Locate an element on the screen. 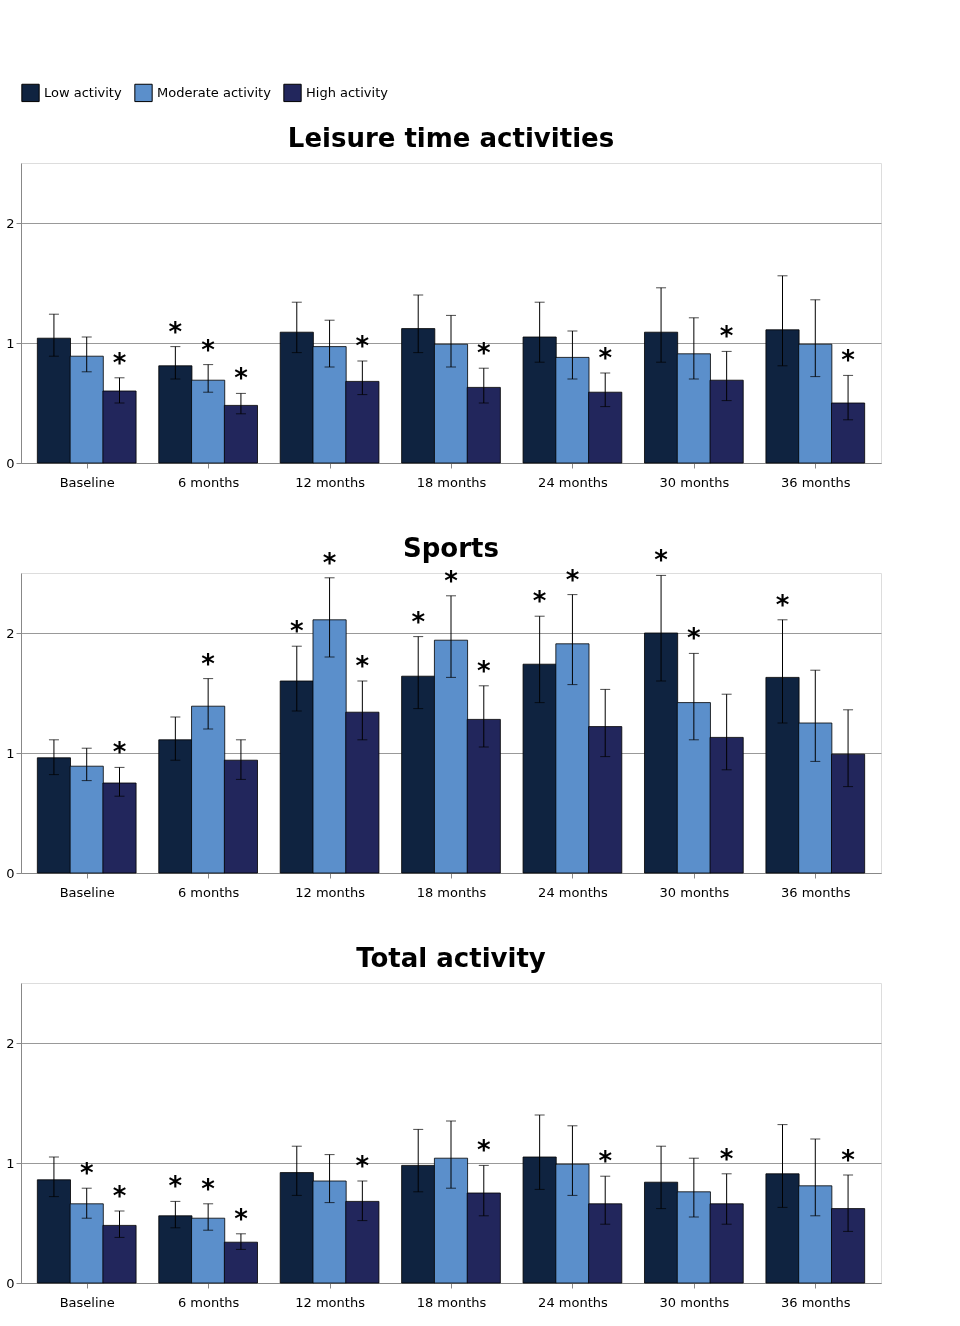 This screenshot has height=1326, width=960. chart-title: Total activity is located at coordinates (451, 958).